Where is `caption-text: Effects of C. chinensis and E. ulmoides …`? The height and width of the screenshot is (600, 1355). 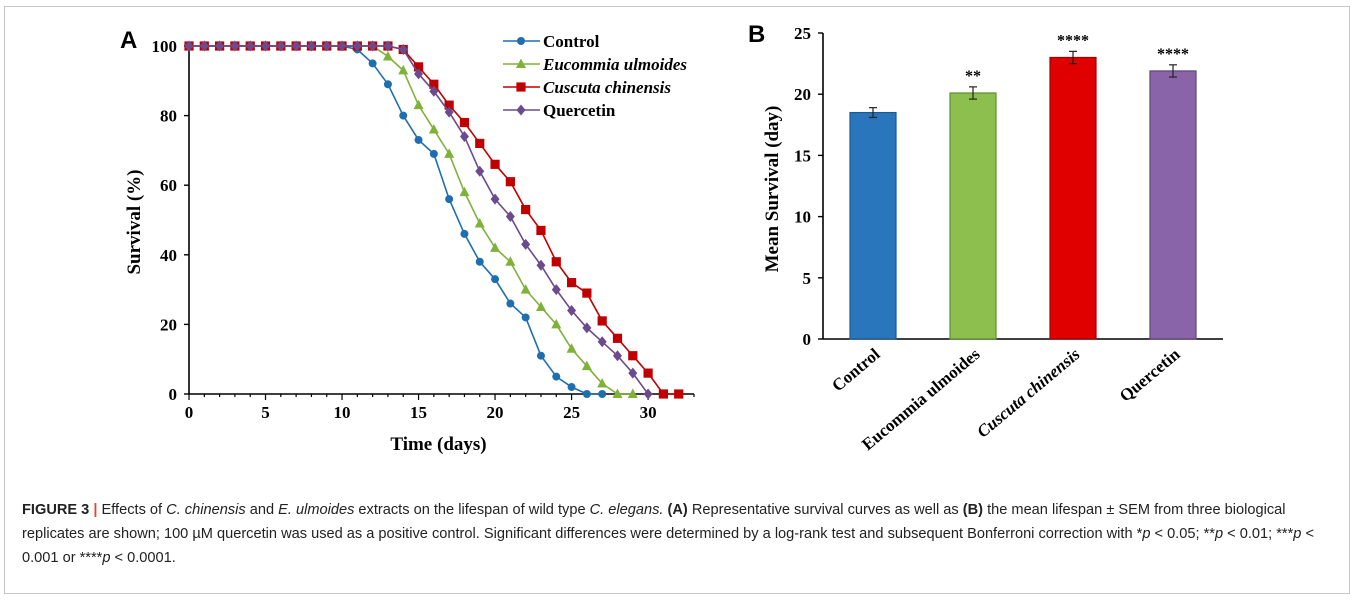
caption-text: Effects of C. chinensis and E. ulmoides … is located at coordinates (668, 534).